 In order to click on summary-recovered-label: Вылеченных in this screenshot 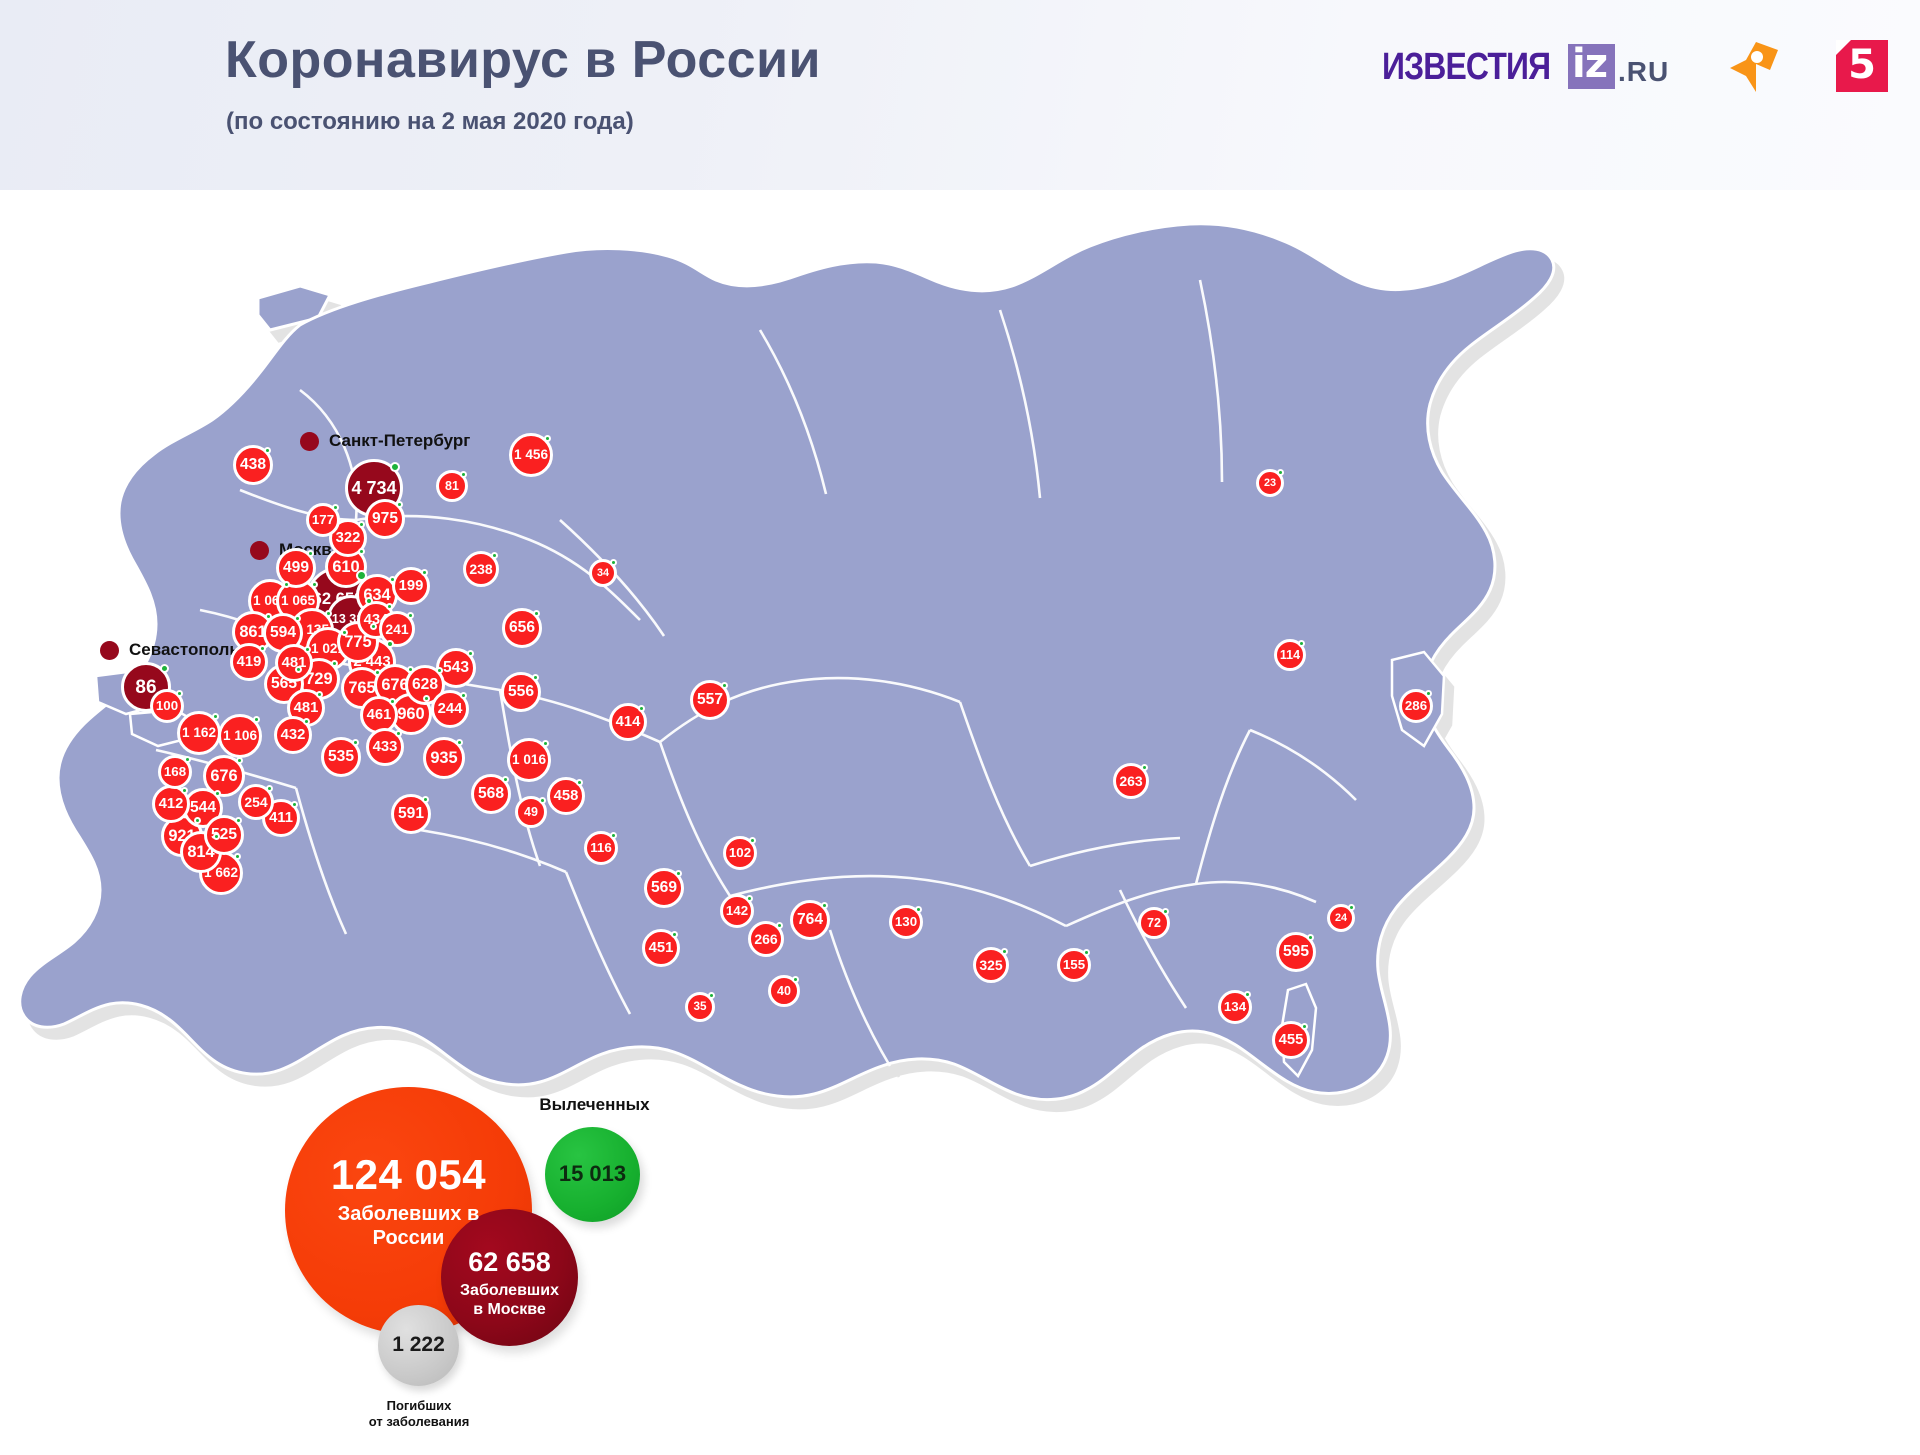, I will do `click(594, 1104)`.